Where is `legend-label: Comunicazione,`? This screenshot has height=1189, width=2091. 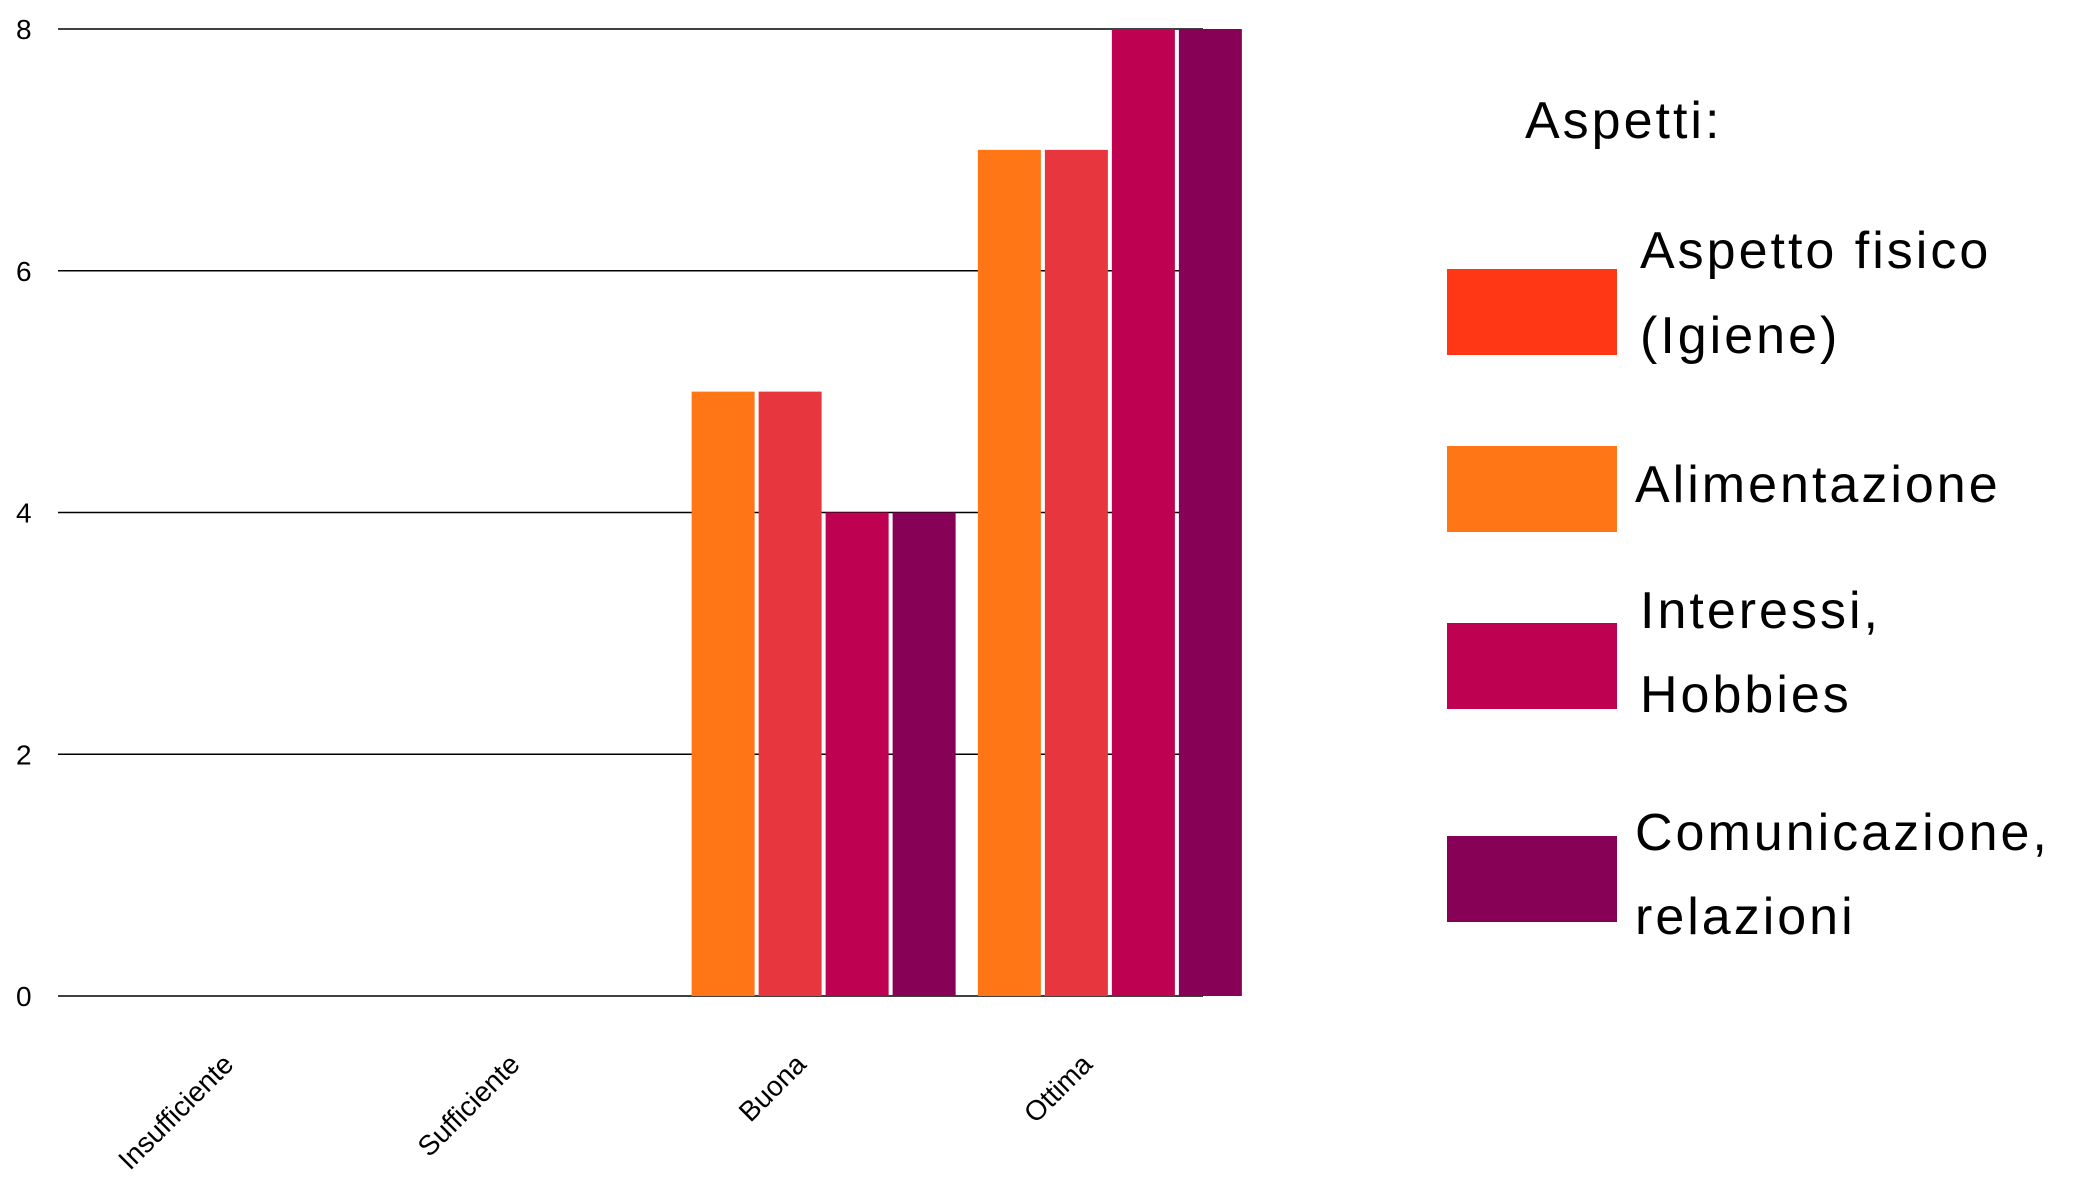
legend-label: Comunicazione, is located at coordinates (1842, 833).